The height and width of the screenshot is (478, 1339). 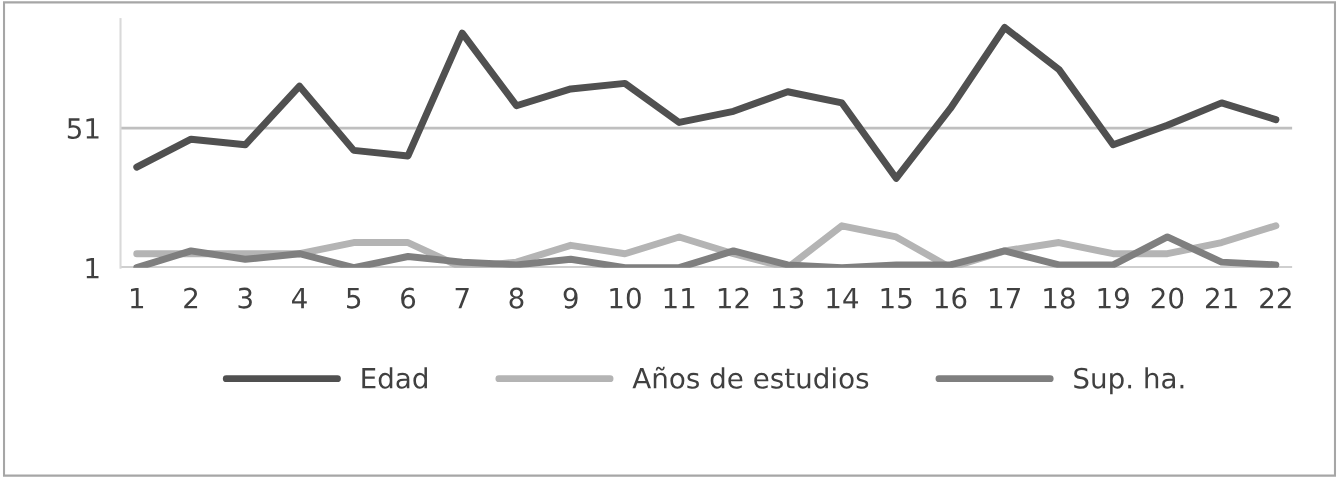 What do you see at coordinates (1129, 381) in the screenshot?
I see `legend-label: Sup. ha.` at bounding box center [1129, 381].